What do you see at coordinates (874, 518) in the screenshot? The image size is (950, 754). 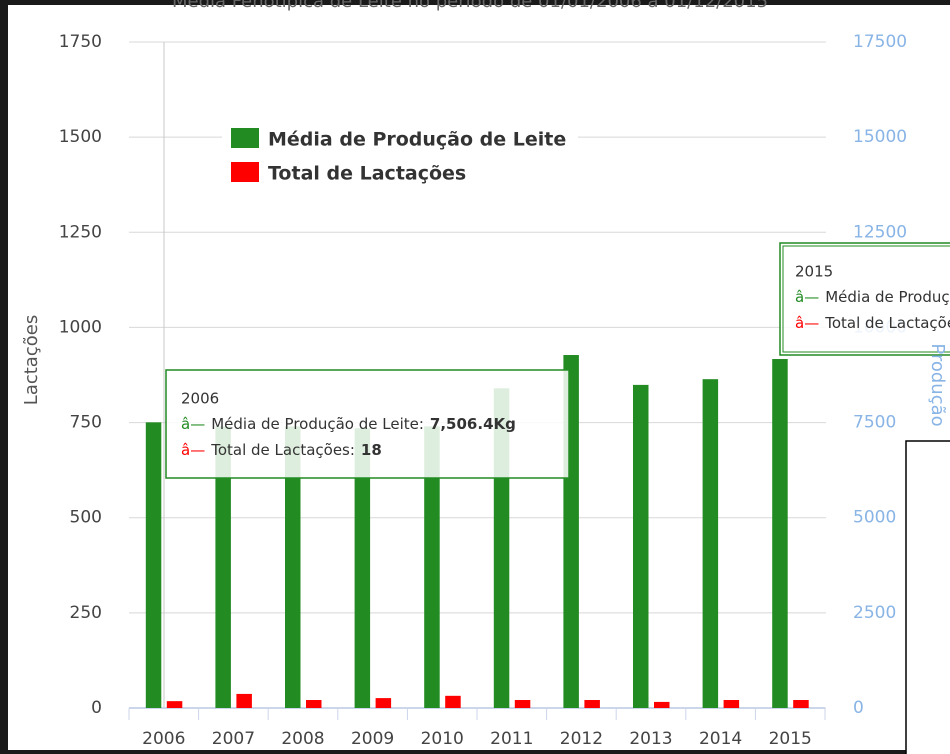 I see `y2-tick-label: 5000` at bounding box center [874, 518].